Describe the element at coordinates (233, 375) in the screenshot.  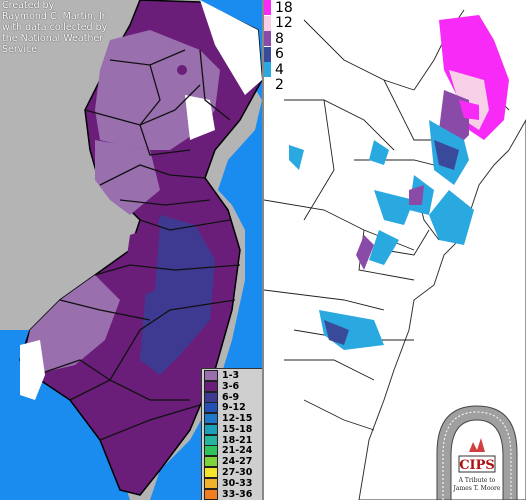
I see `legend-row: 1-3` at that location.